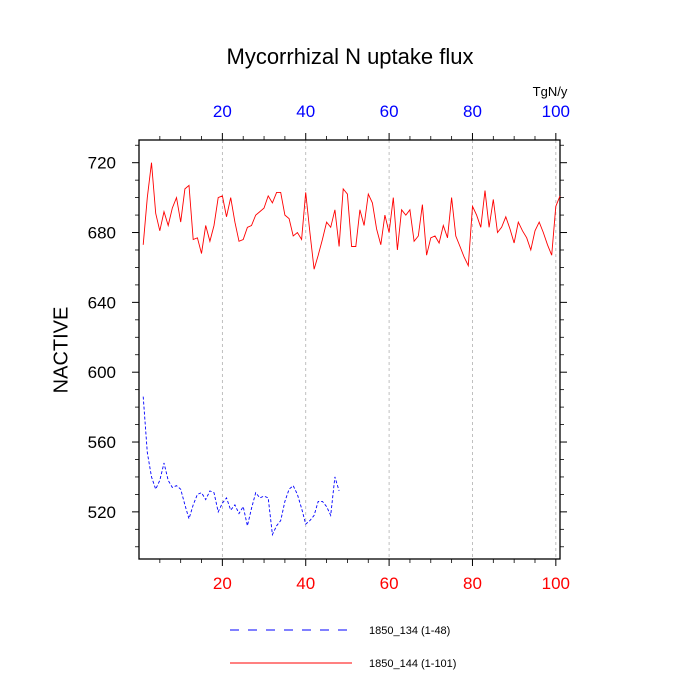  I want to click on x-tick-label-top: 20, so click(222, 111).